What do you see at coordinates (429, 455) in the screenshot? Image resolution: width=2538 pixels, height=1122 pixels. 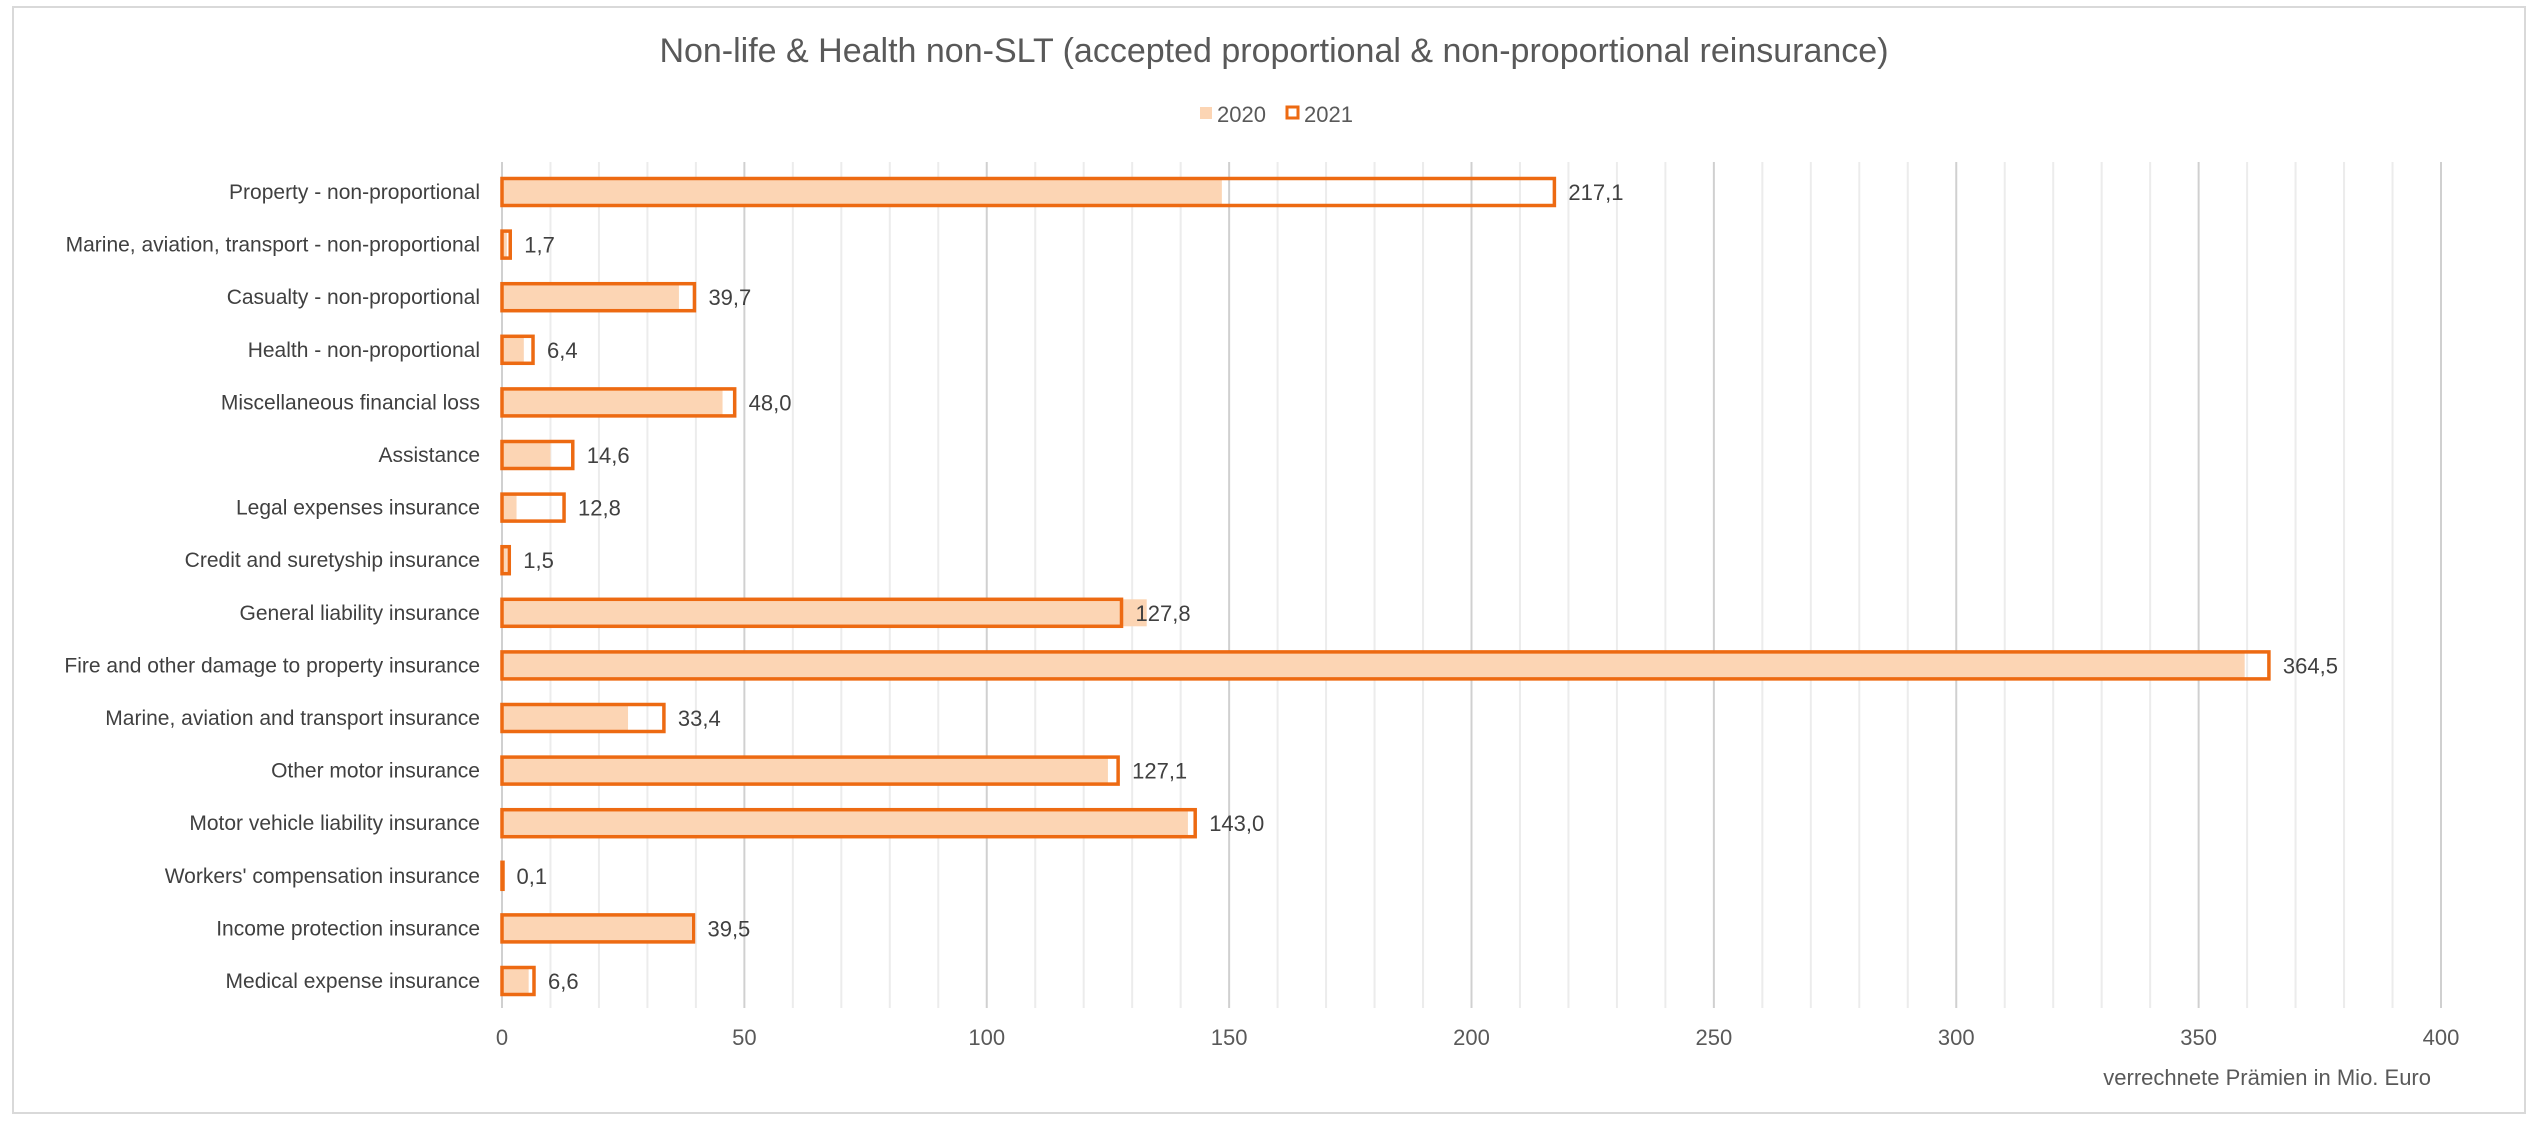 I see `category-label: Assistance` at bounding box center [429, 455].